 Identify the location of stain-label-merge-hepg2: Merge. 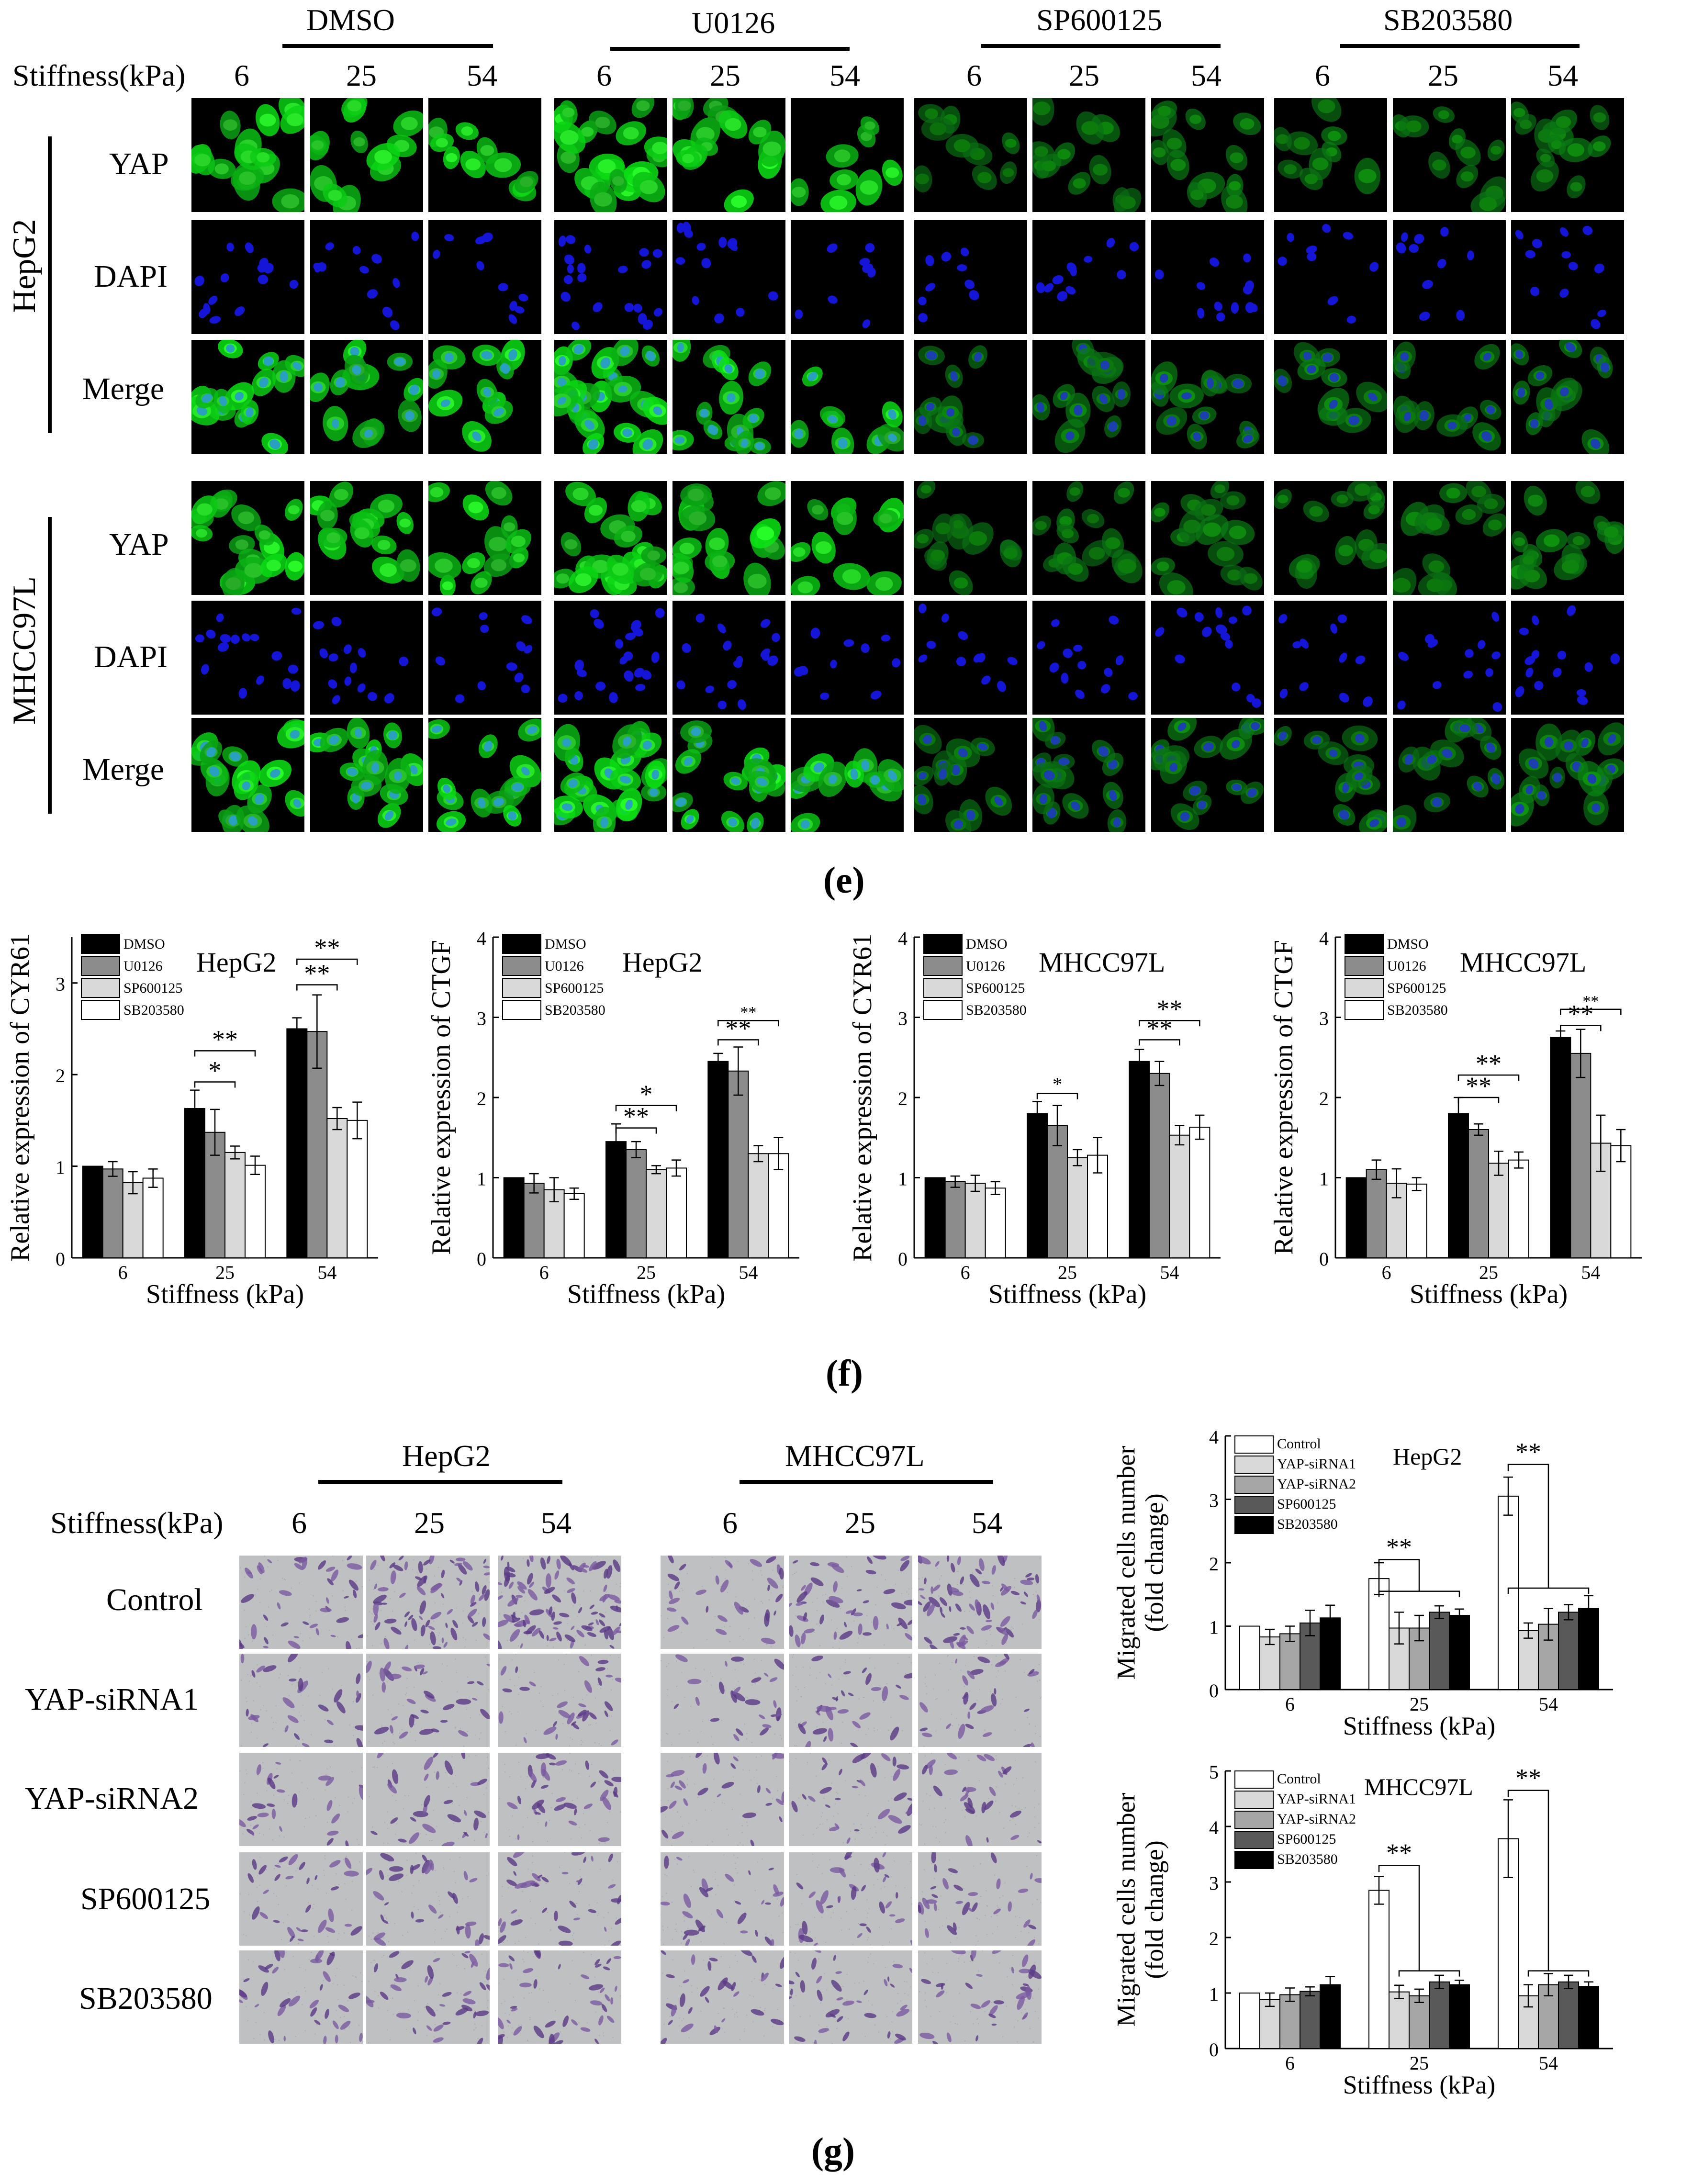
(123, 388).